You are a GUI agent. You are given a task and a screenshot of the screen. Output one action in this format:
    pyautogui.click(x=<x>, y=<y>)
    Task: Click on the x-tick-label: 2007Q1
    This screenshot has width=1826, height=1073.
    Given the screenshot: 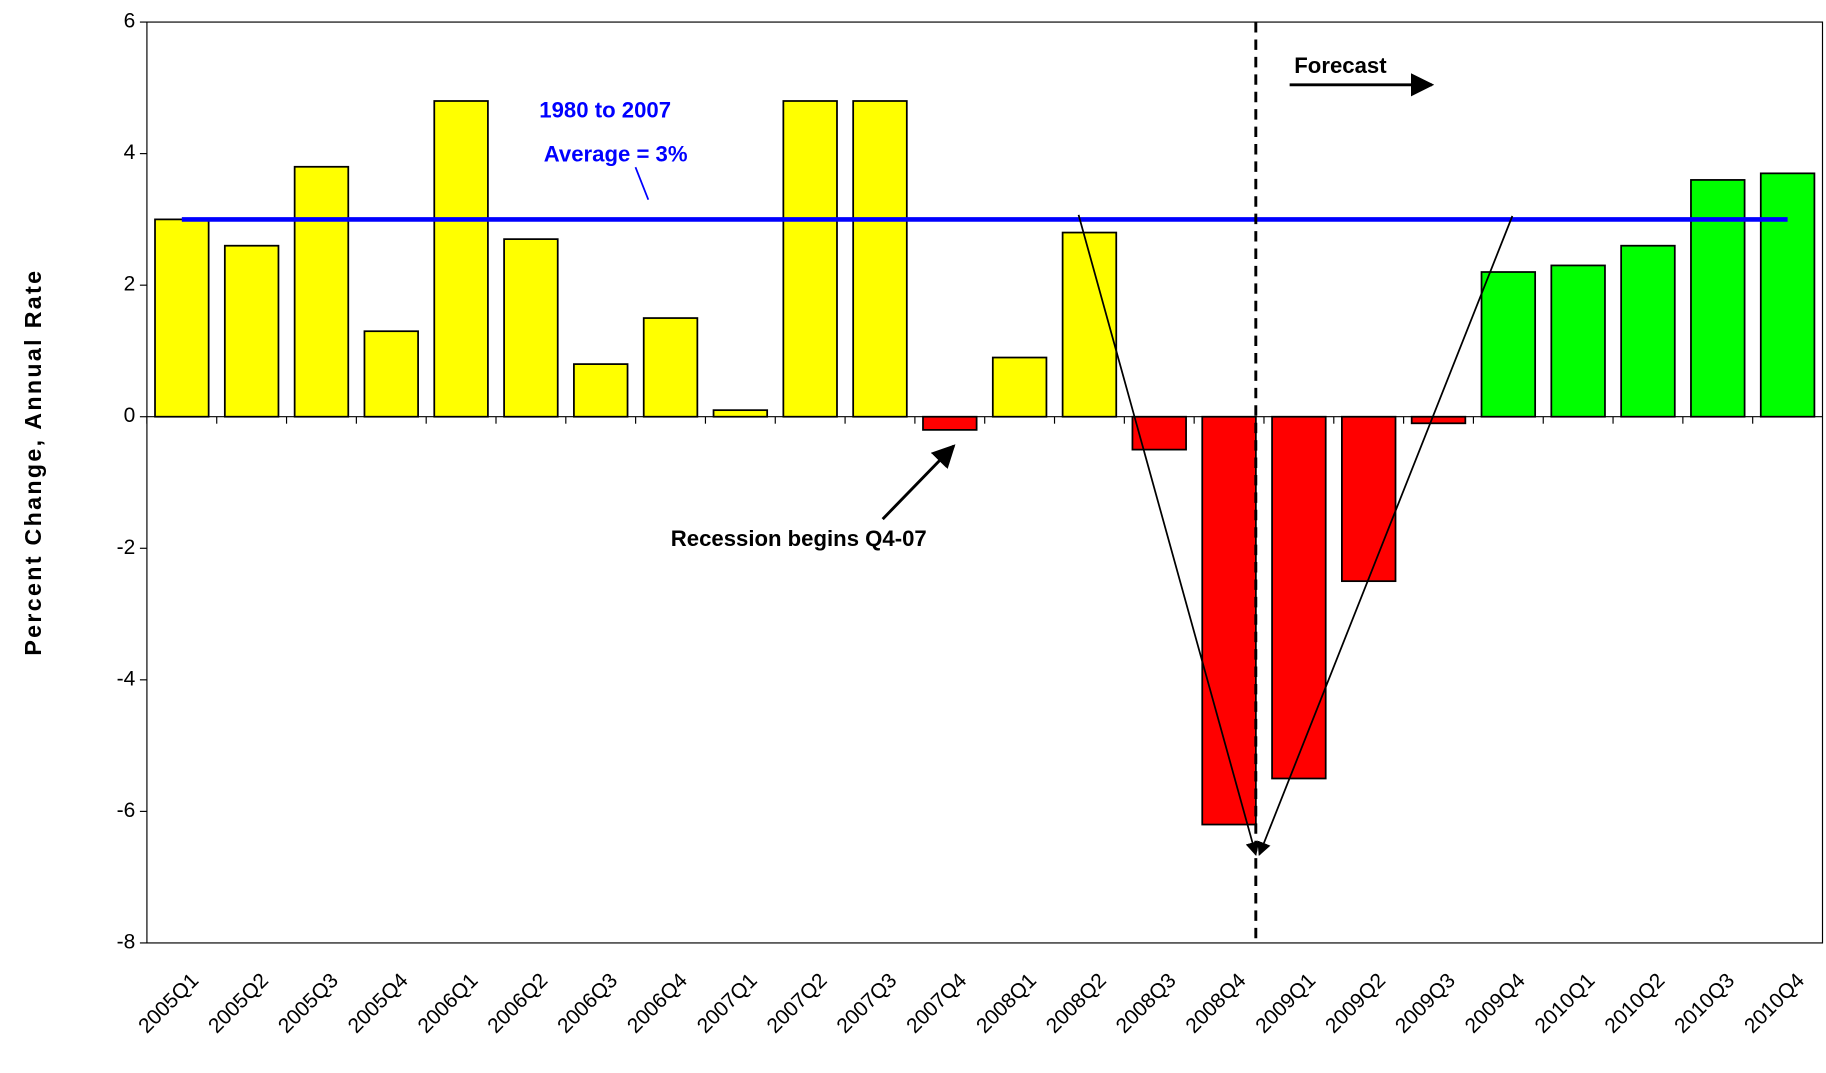 What is the action you would take?
    pyautogui.click(x=727, y=1003)
    